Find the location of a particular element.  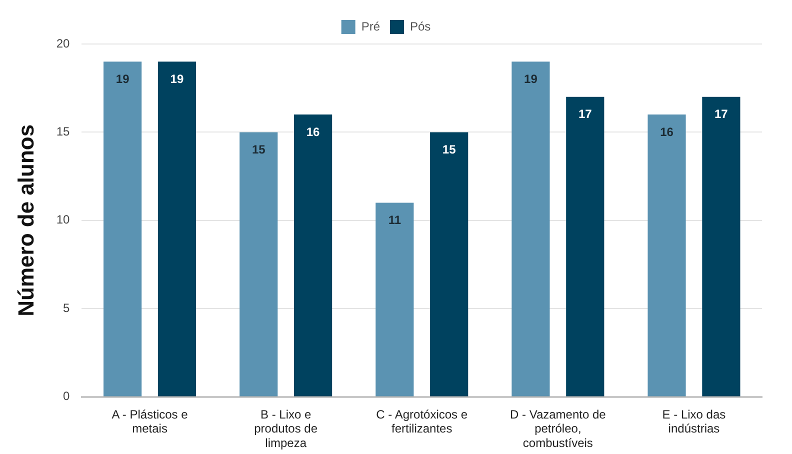

x-tick-label: B - Lixo e produtos de limpeza is located at coordinates (286, 428).